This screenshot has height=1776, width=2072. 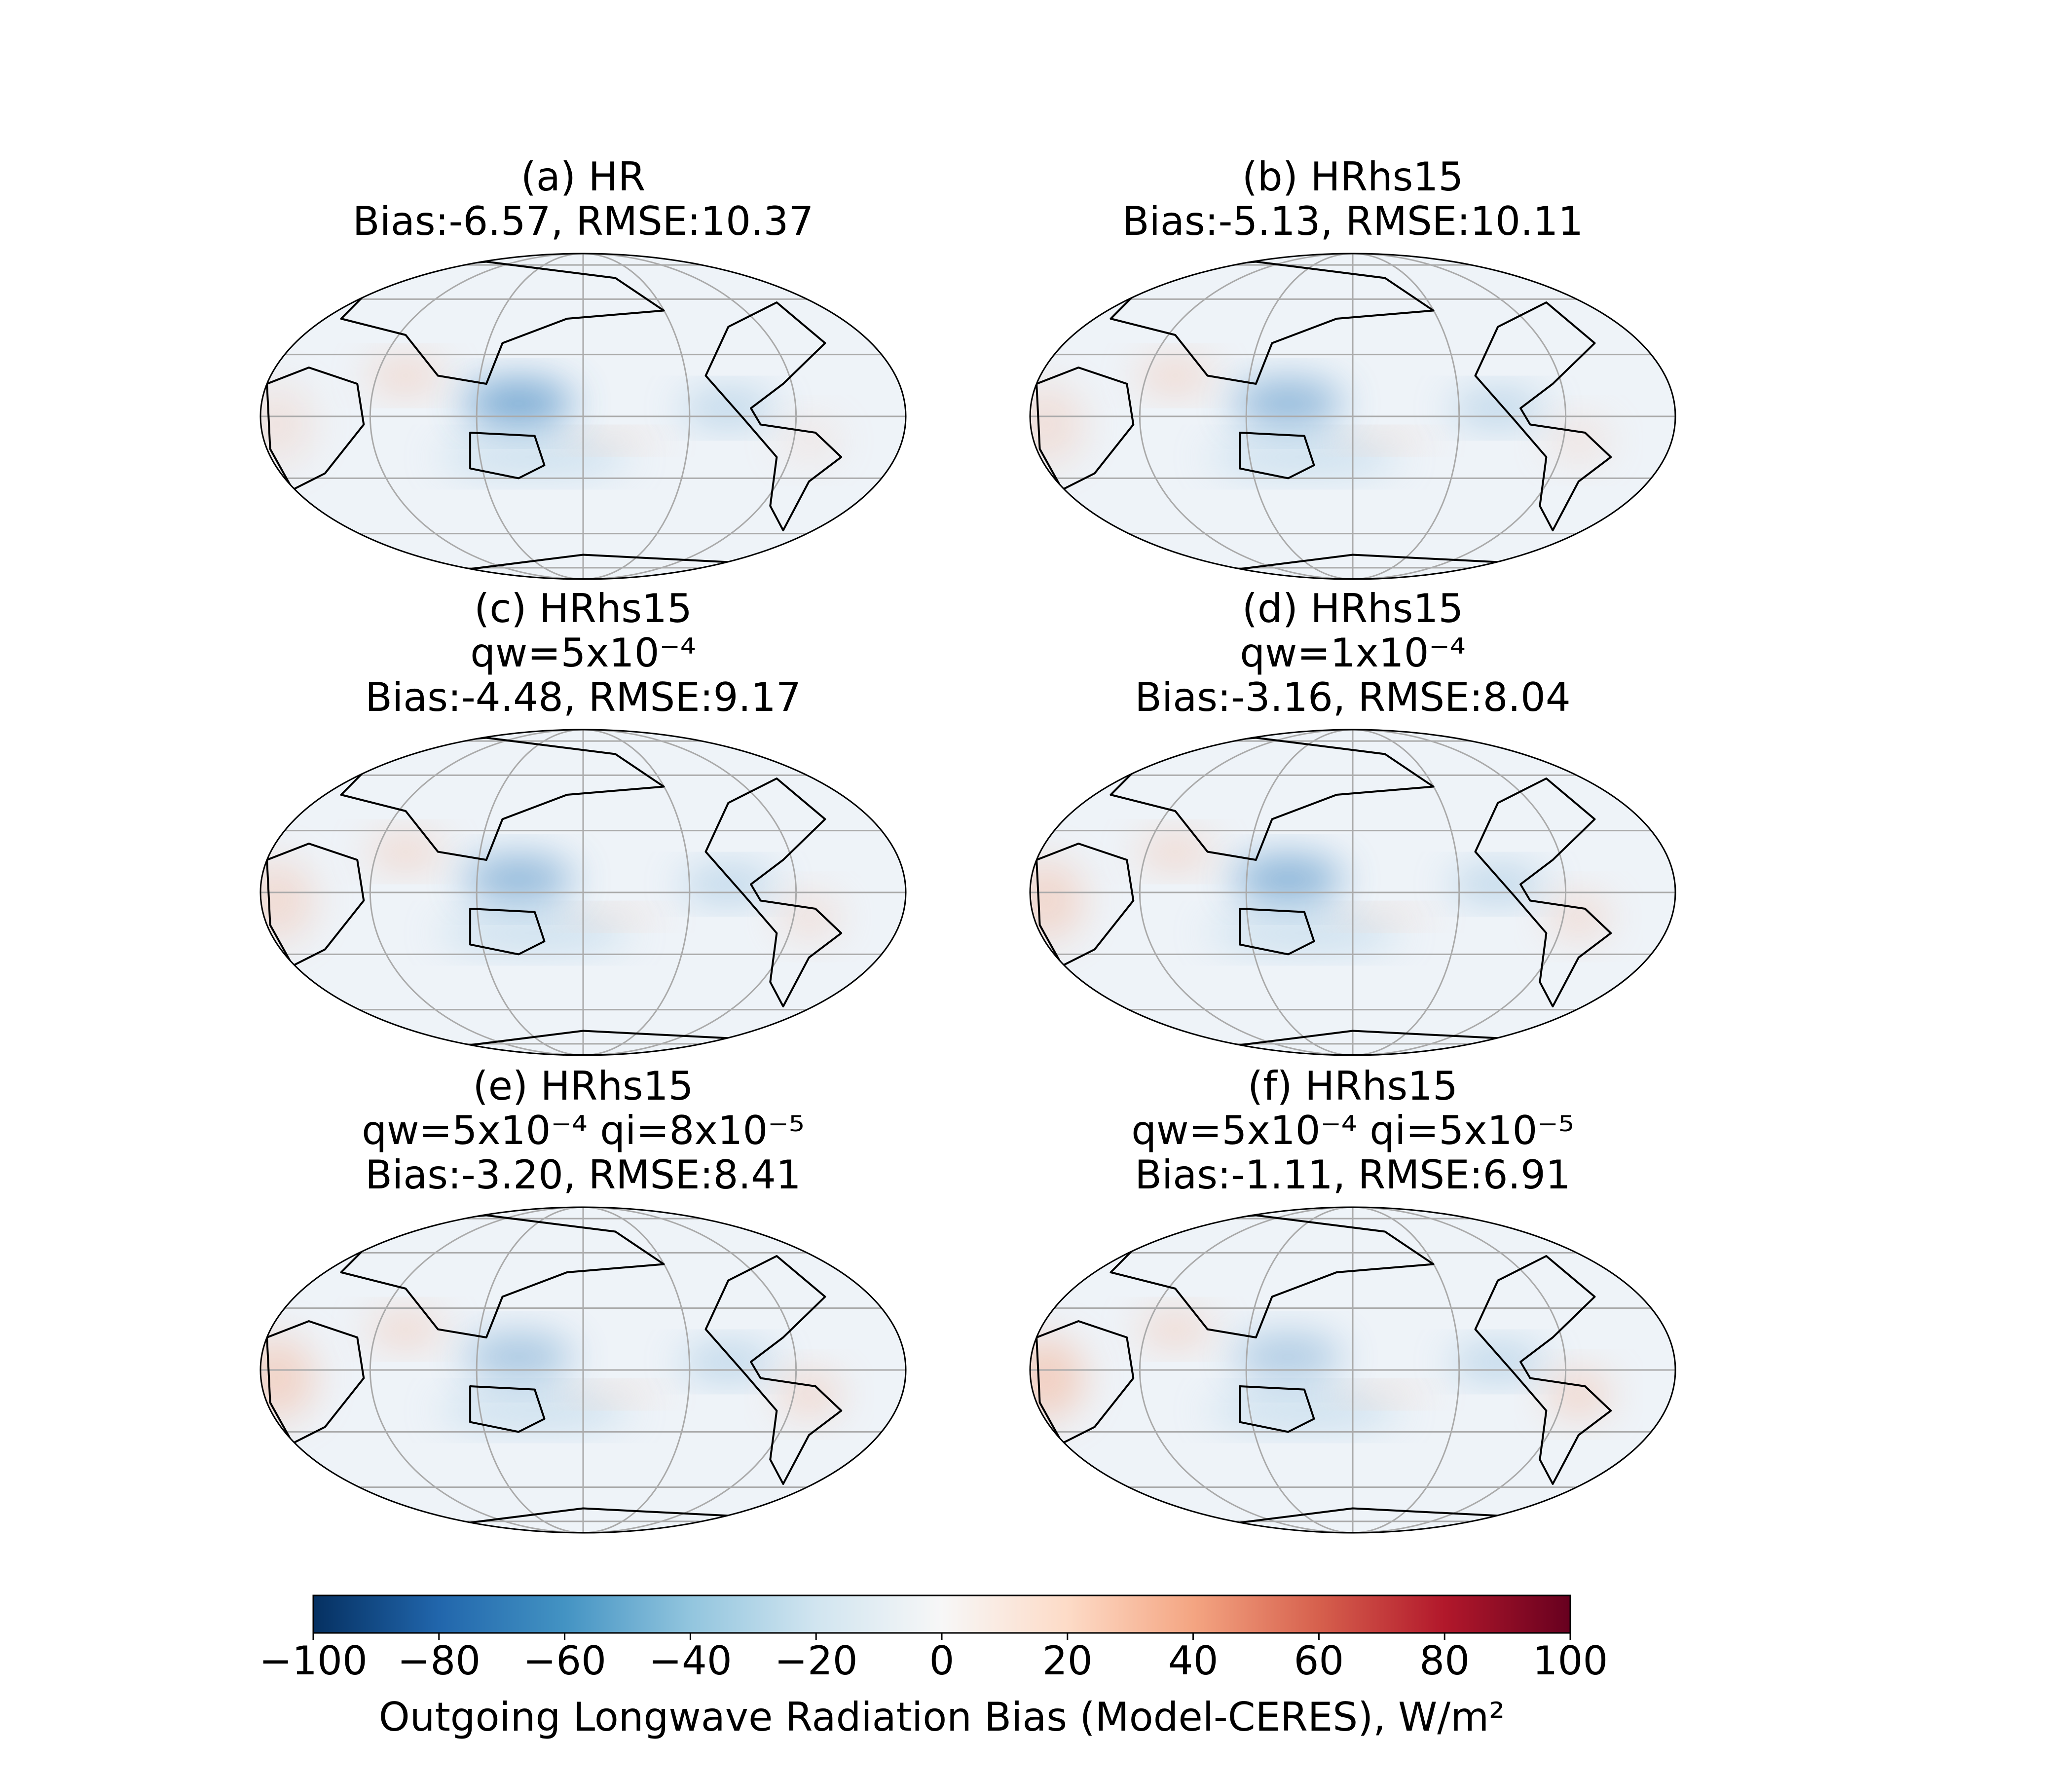 What do you see at coordinates (942, 1614) in the screenshot?
I see `colorbar` at bounding box center [942, 1614].